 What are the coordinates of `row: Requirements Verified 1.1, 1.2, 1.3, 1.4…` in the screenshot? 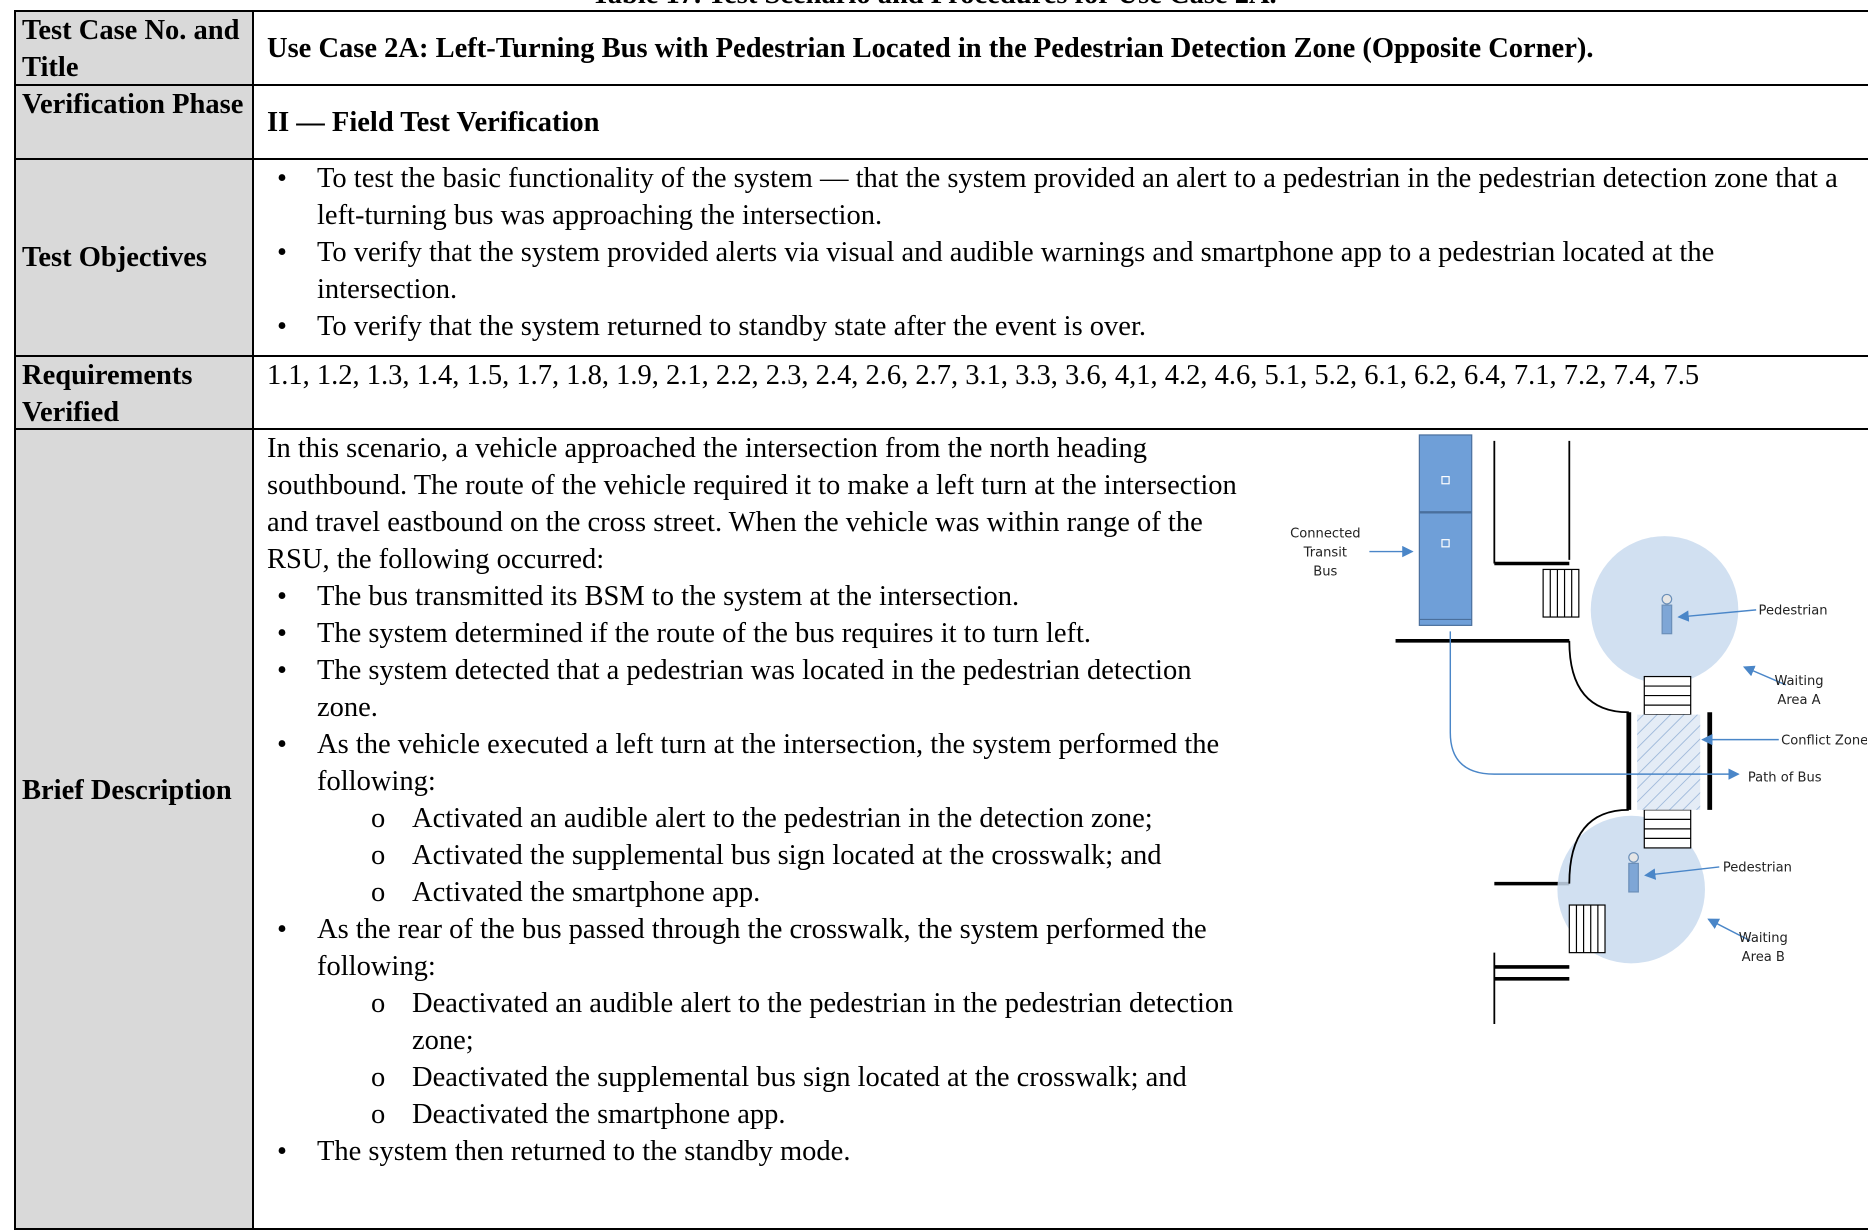 It's located at (942, 393).